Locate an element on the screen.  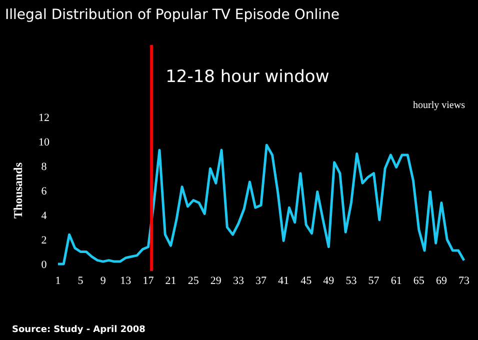
x-tick-label: 33 is located at coordinates (238, 281).